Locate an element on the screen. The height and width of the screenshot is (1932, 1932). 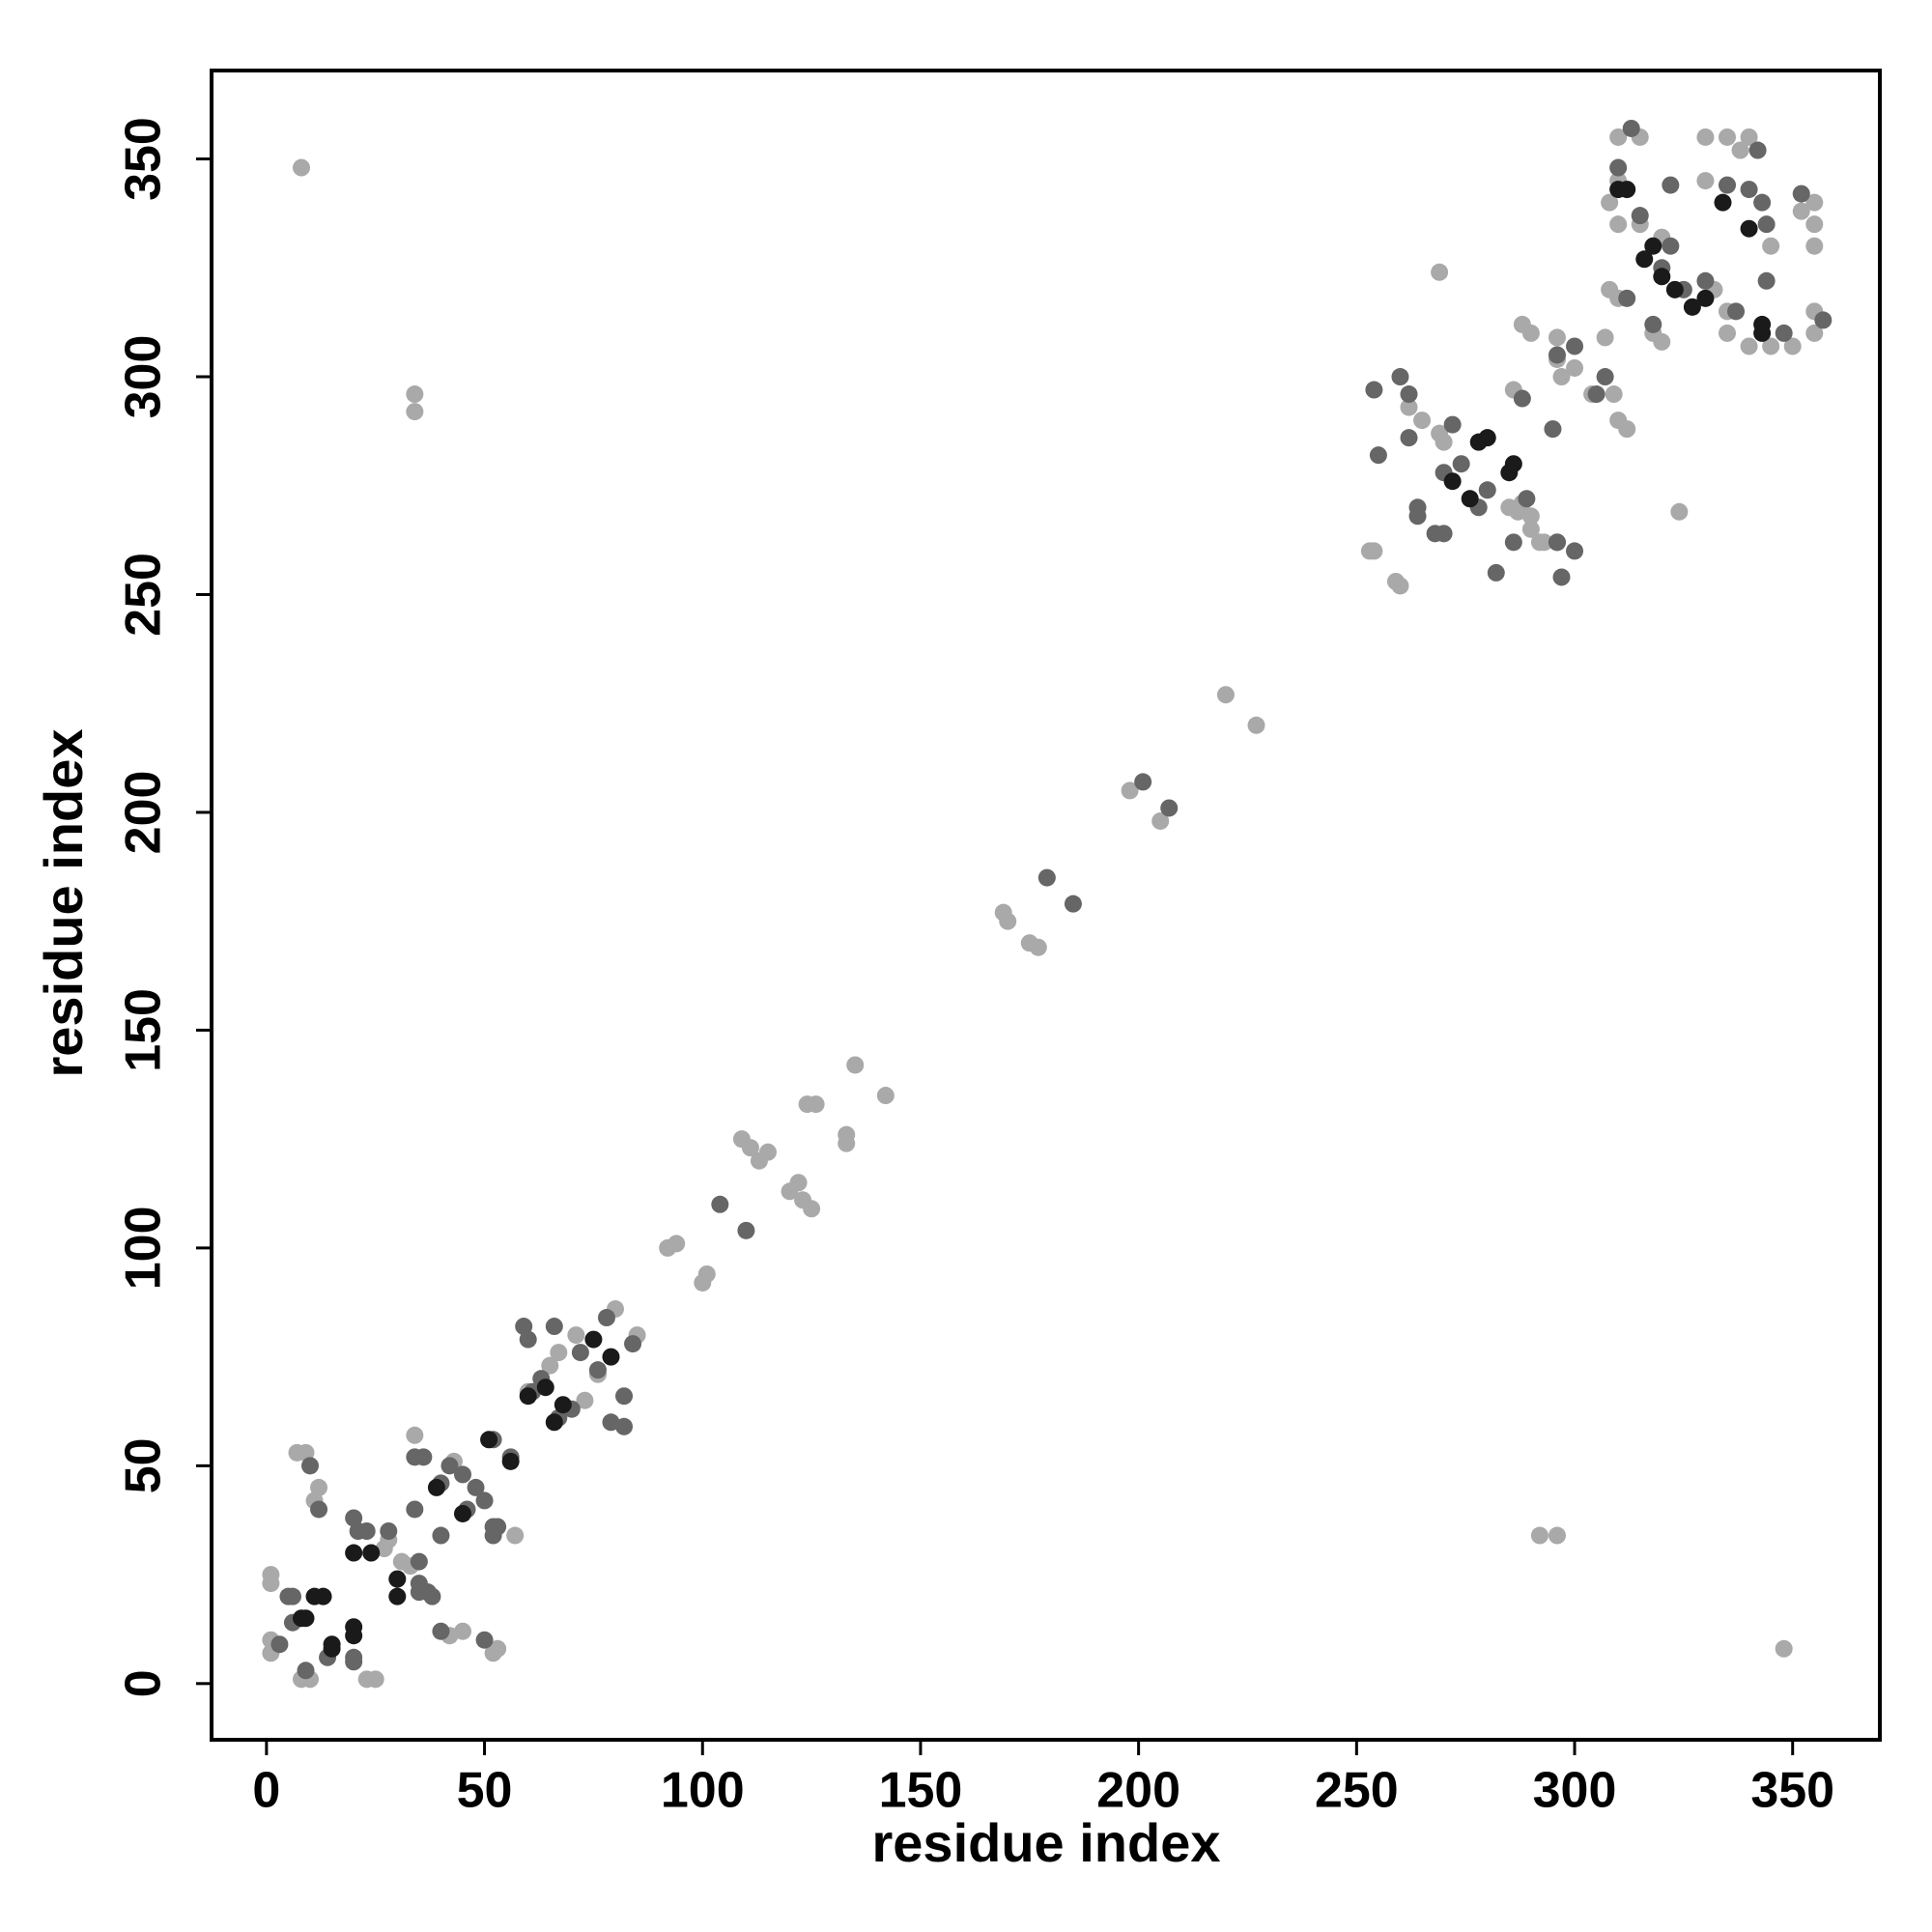
y-tick-label: 300 is located at coordinates (144, 377).